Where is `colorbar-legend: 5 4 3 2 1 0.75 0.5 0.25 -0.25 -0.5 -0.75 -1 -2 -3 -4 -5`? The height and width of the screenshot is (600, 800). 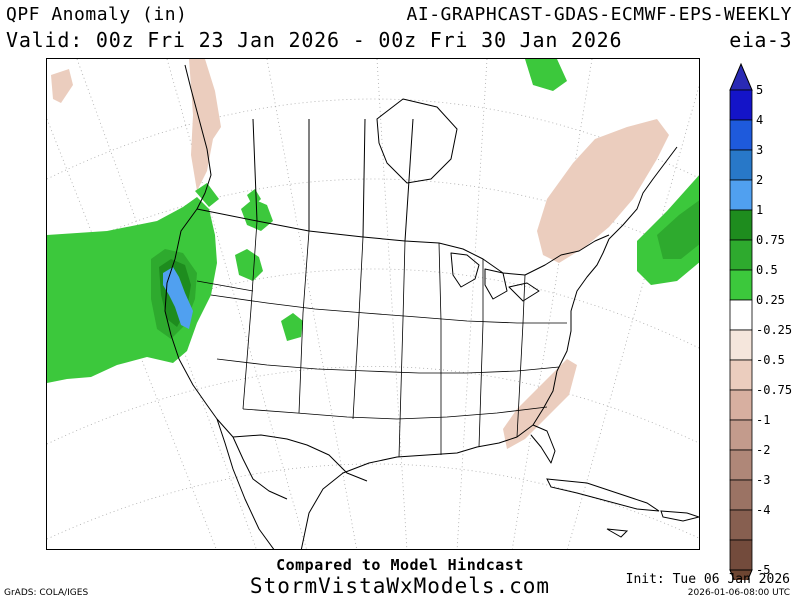
colorbar-legend: 5 4 3 2 1 0.75 0.5 0.25 -0.25 -0.5 -0.75 -1 -2 -3 -4 -5 is located at coordinates (760, 321).